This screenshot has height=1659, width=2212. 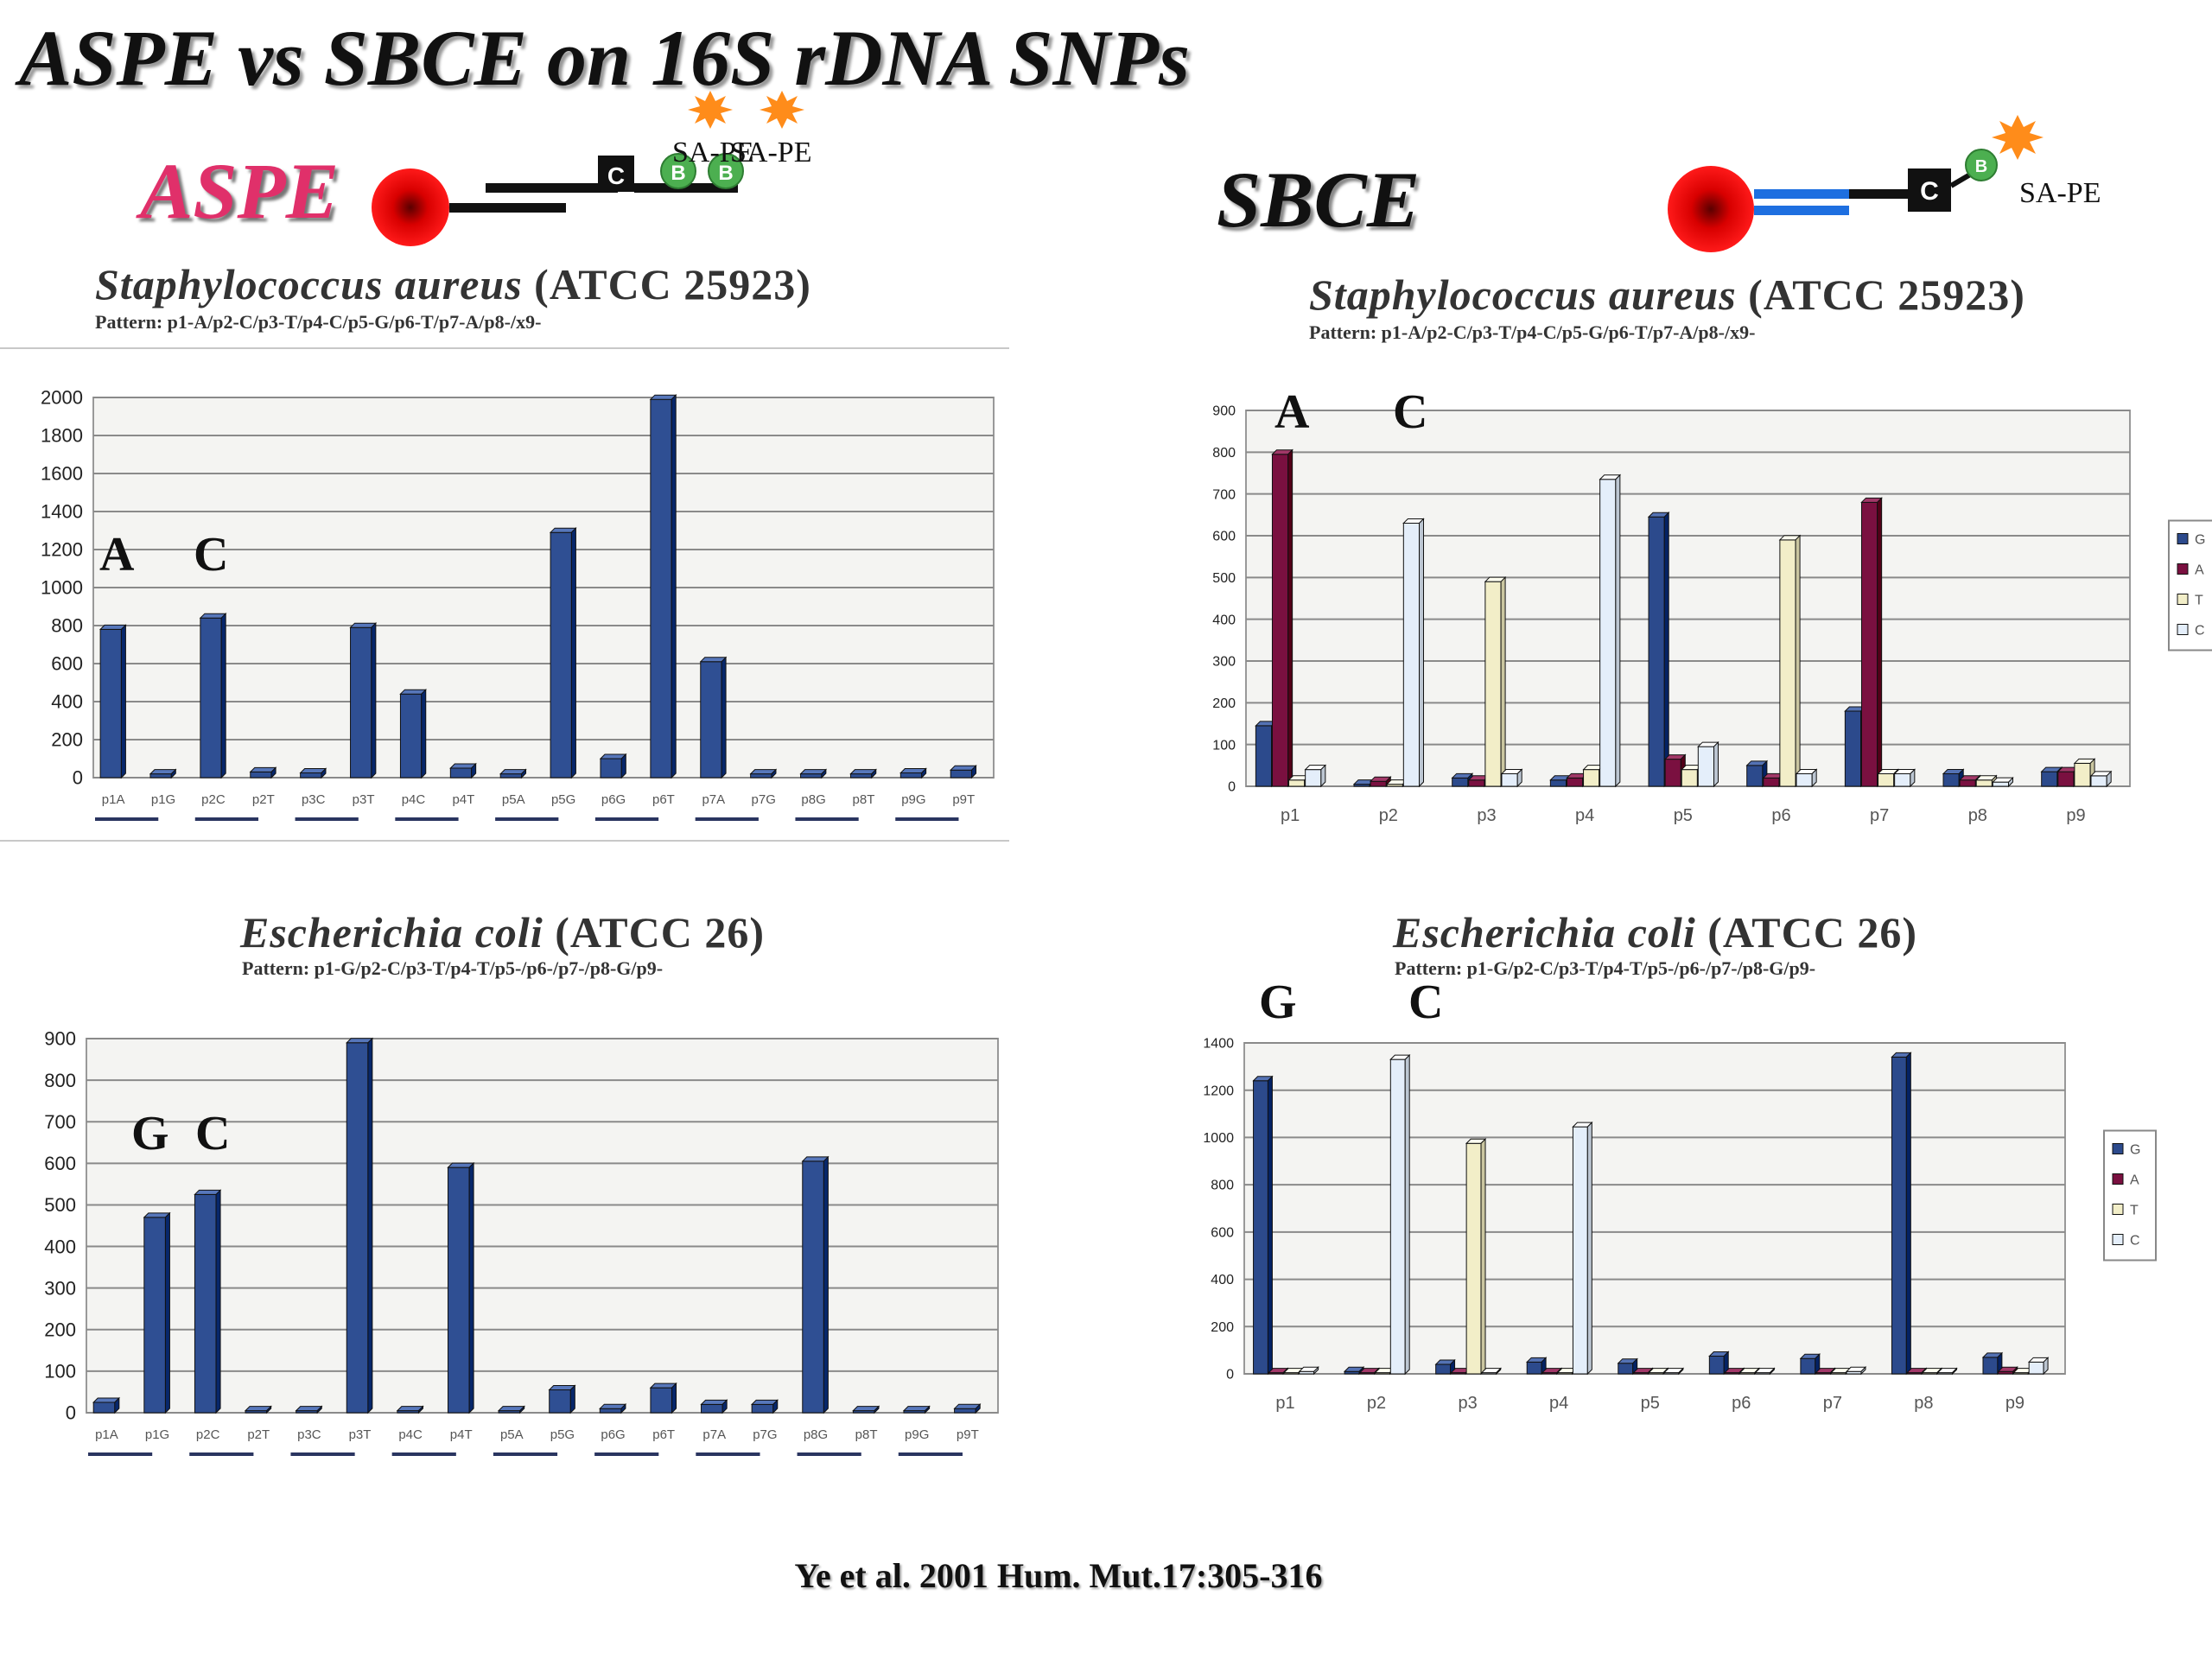 I want to click on chart-1-ytick-8: 1600, so click(x=62, y=474).